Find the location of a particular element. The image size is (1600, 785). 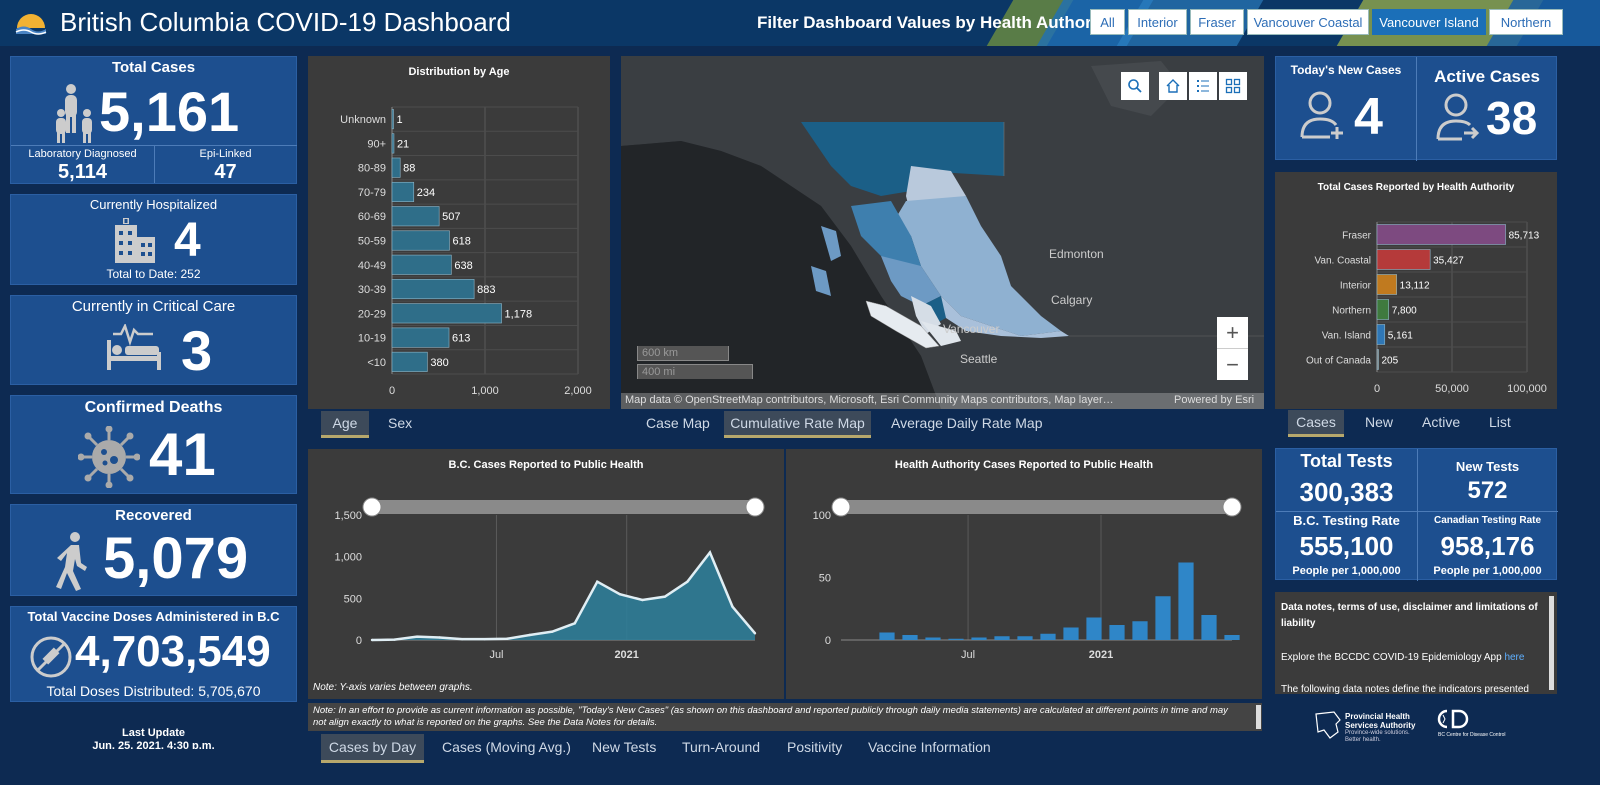

person-arrow-icon is located at coordinates (1458, 117).